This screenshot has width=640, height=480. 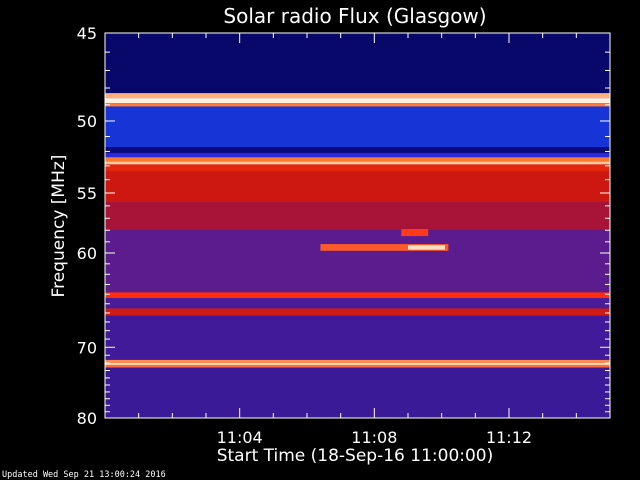 What do you see at coordinates (240, 437) in the screenshot?
I see `x-tick-label-4: 11:04` at bounding box center [240, 437].